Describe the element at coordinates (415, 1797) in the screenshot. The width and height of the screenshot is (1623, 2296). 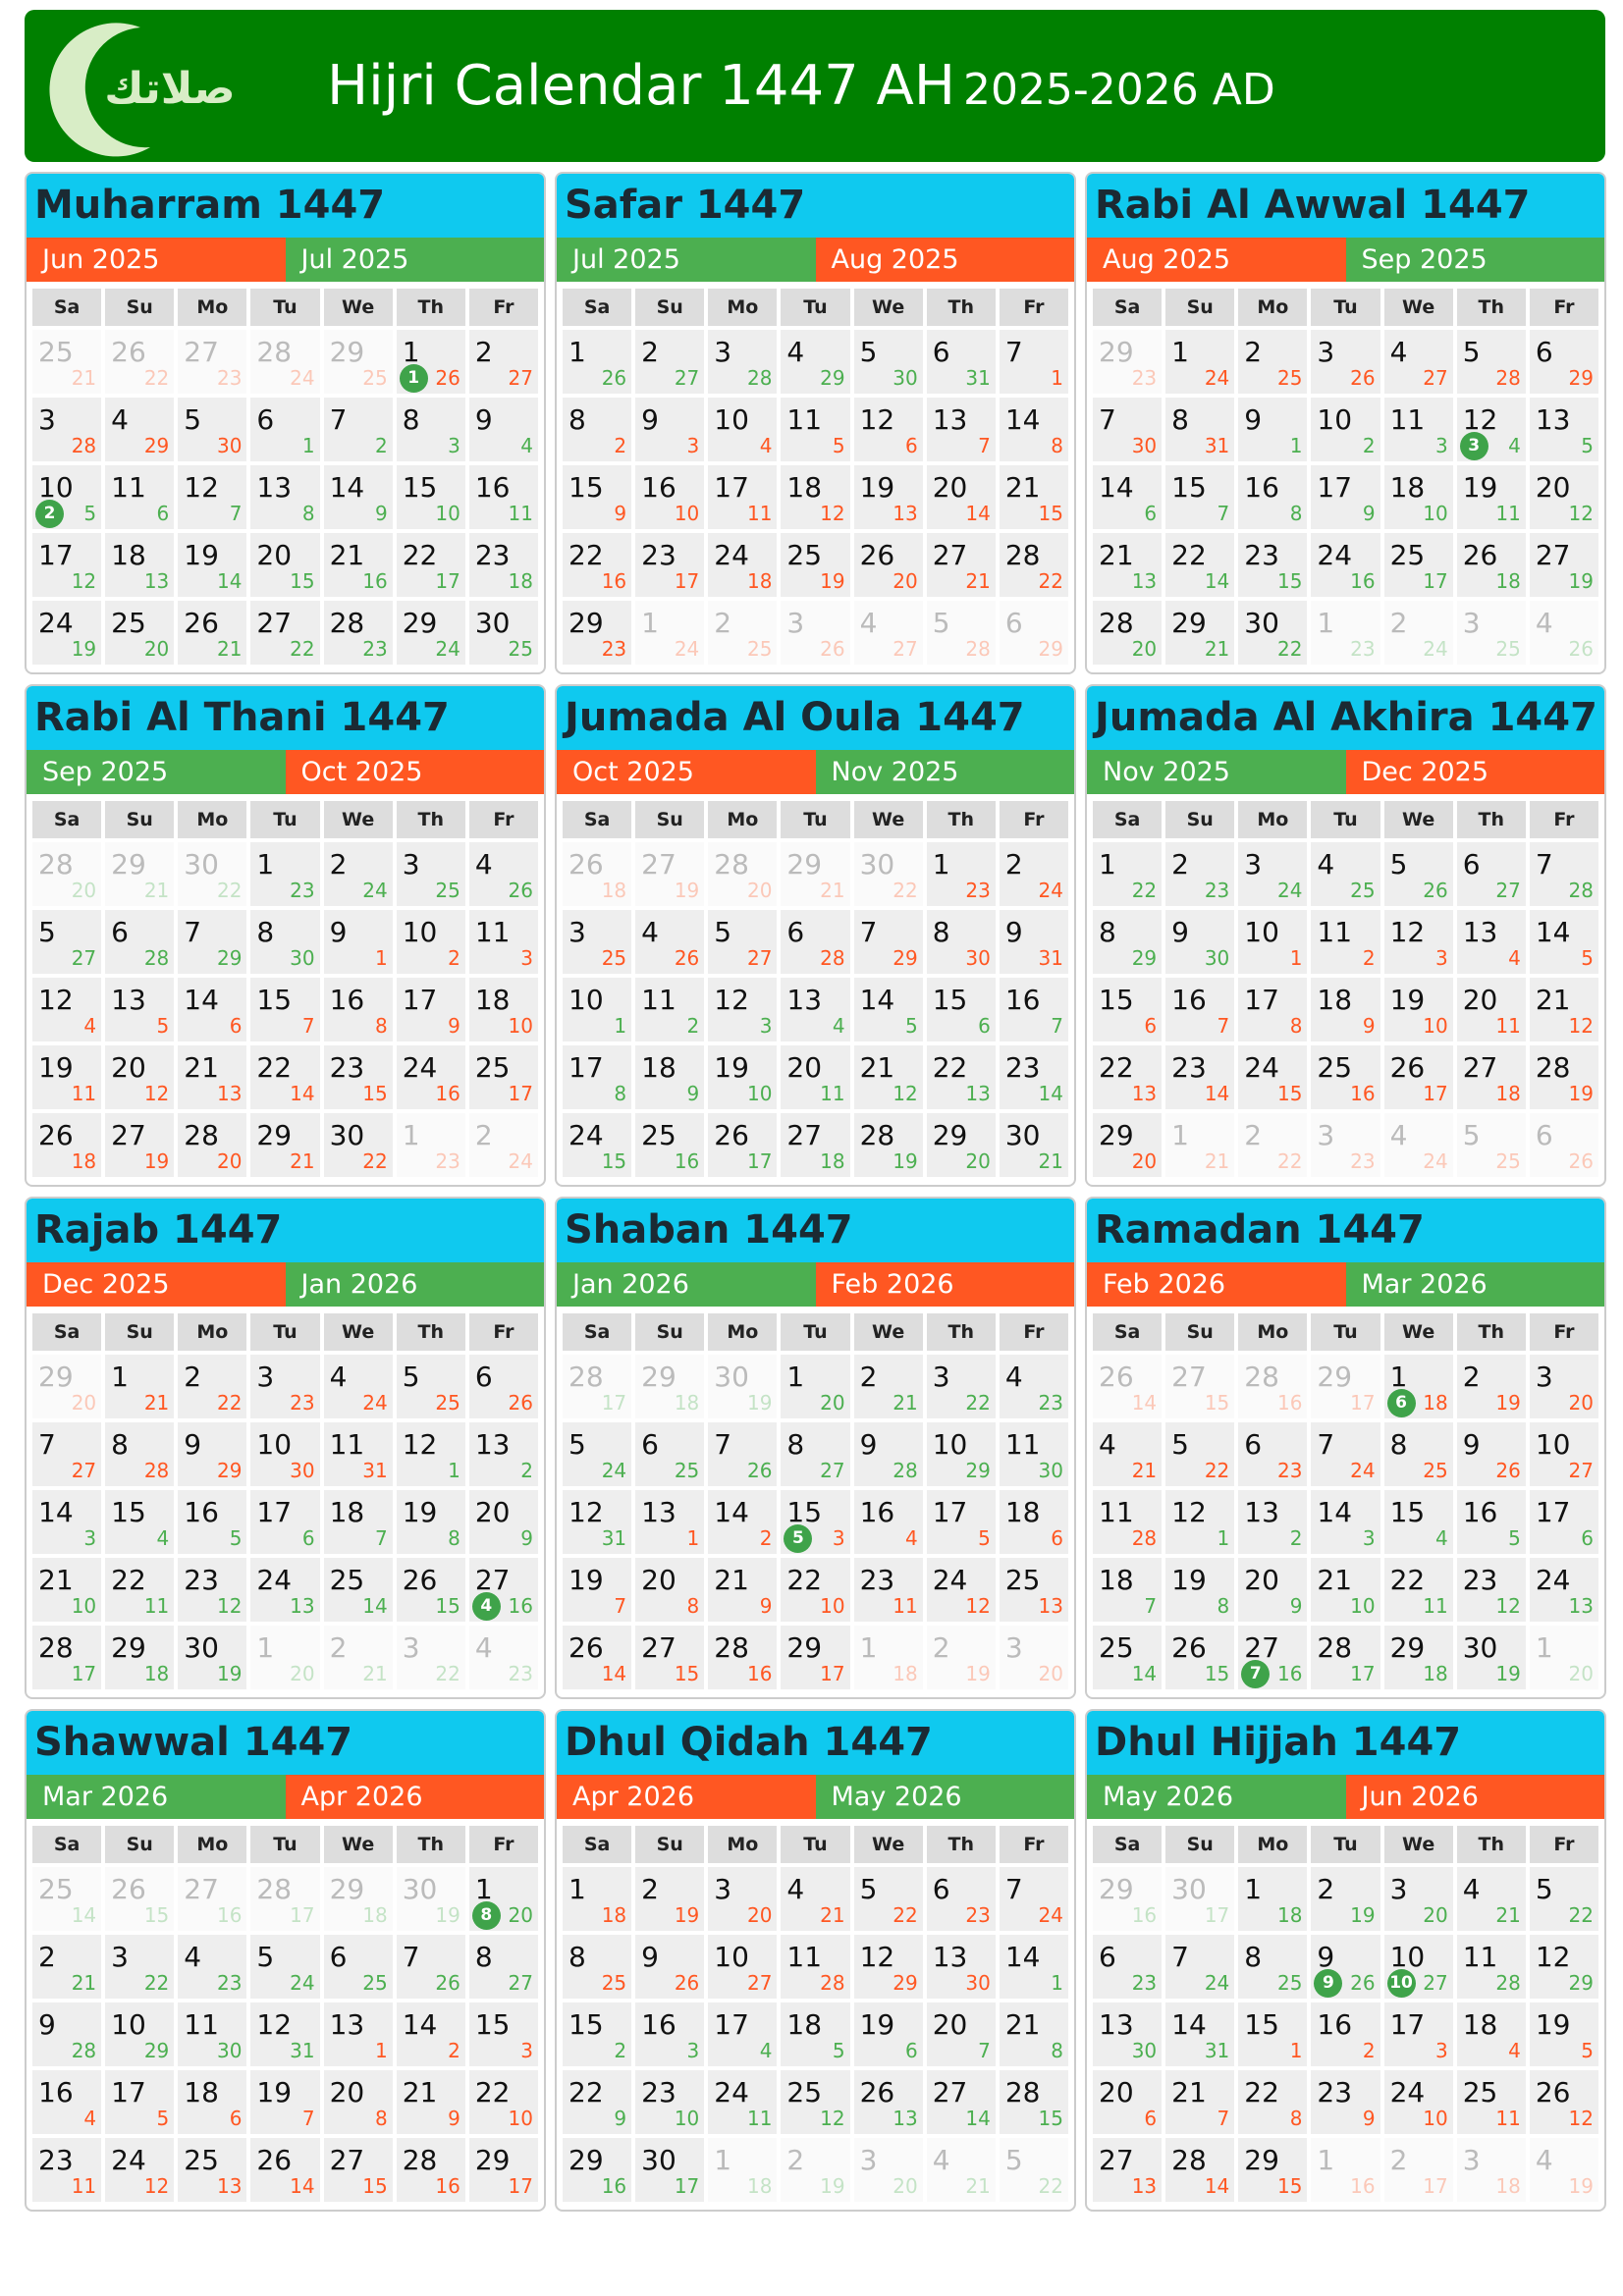
I see `gregorian-month-label: Apr 2026` at that location.